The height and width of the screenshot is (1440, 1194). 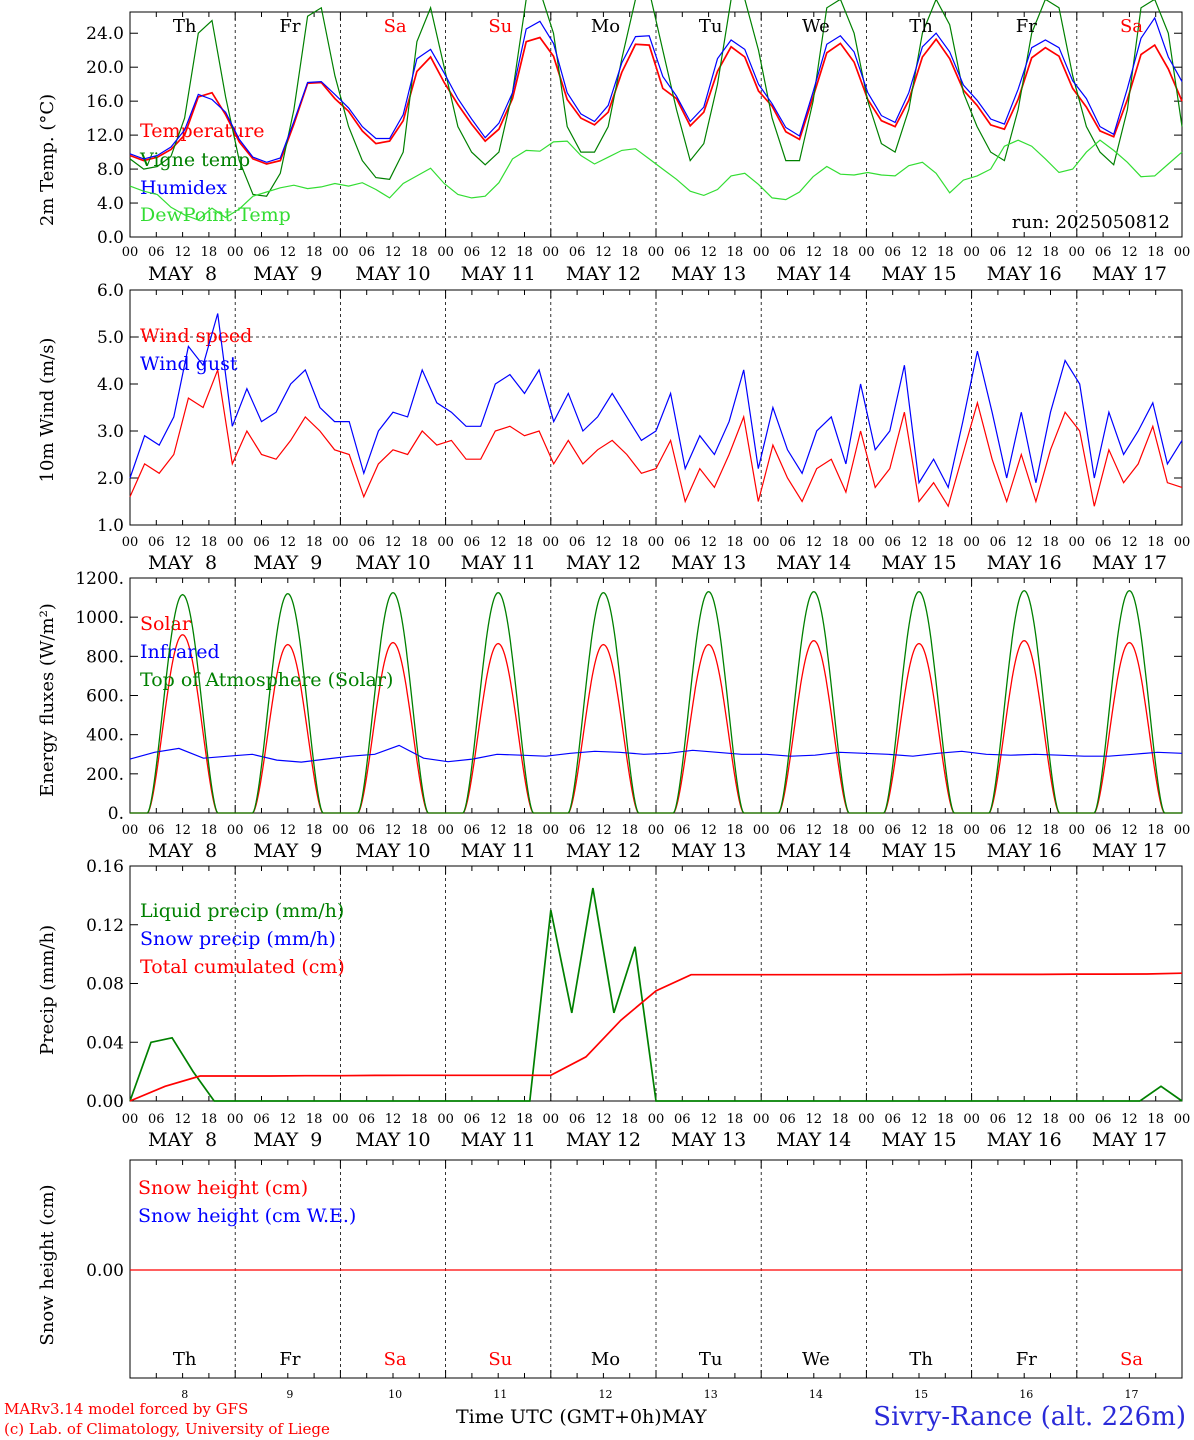 I want to click on date-label: MAY 12, so click(x=603, y=274).